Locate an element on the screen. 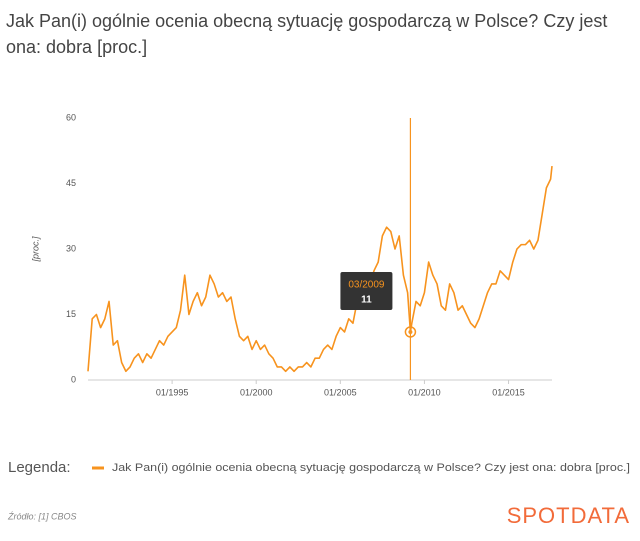  x-tick-label: 01/2010 is located at coordinates (424, 392).